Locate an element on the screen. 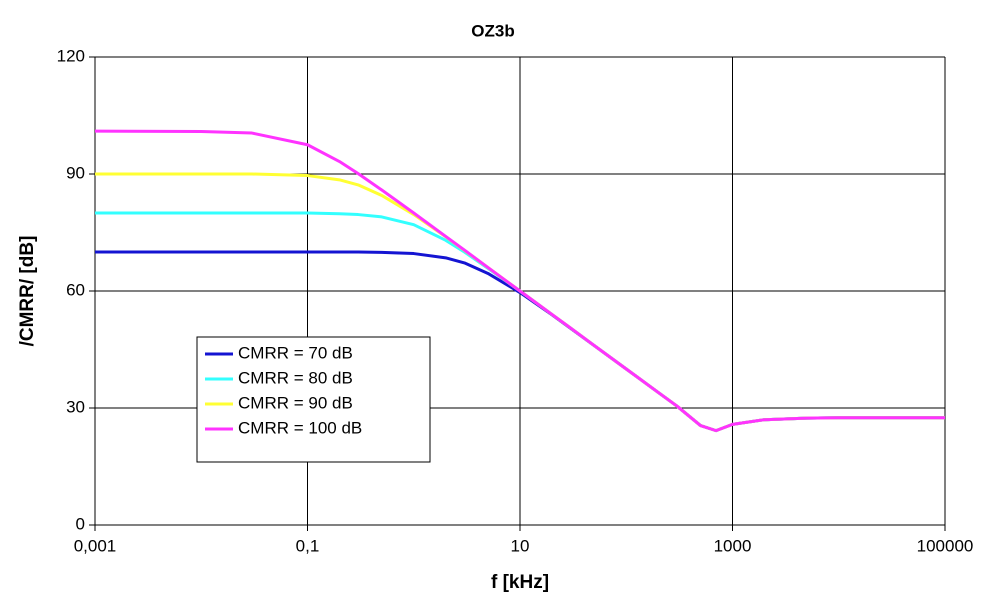  x-tick-label: 1000 is located at coordinates (733, 545).